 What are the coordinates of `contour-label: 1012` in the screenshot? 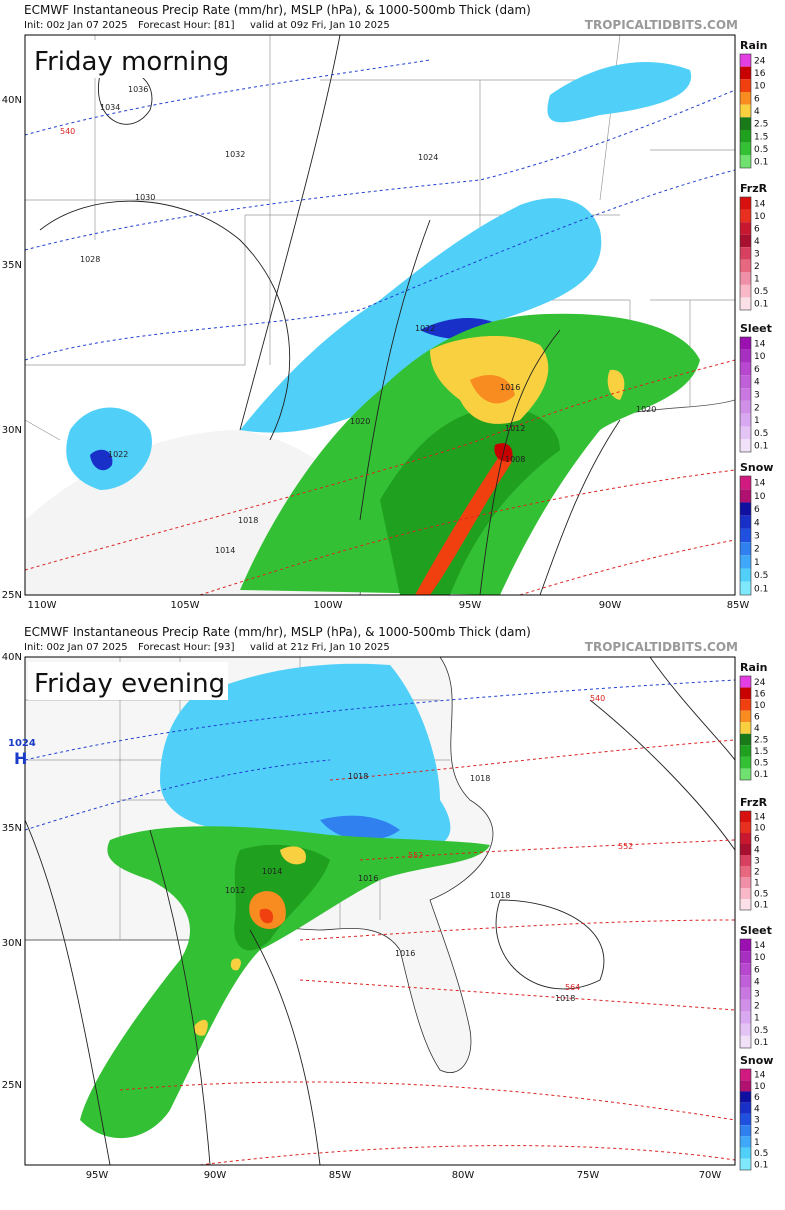 It's located at (515, 428).